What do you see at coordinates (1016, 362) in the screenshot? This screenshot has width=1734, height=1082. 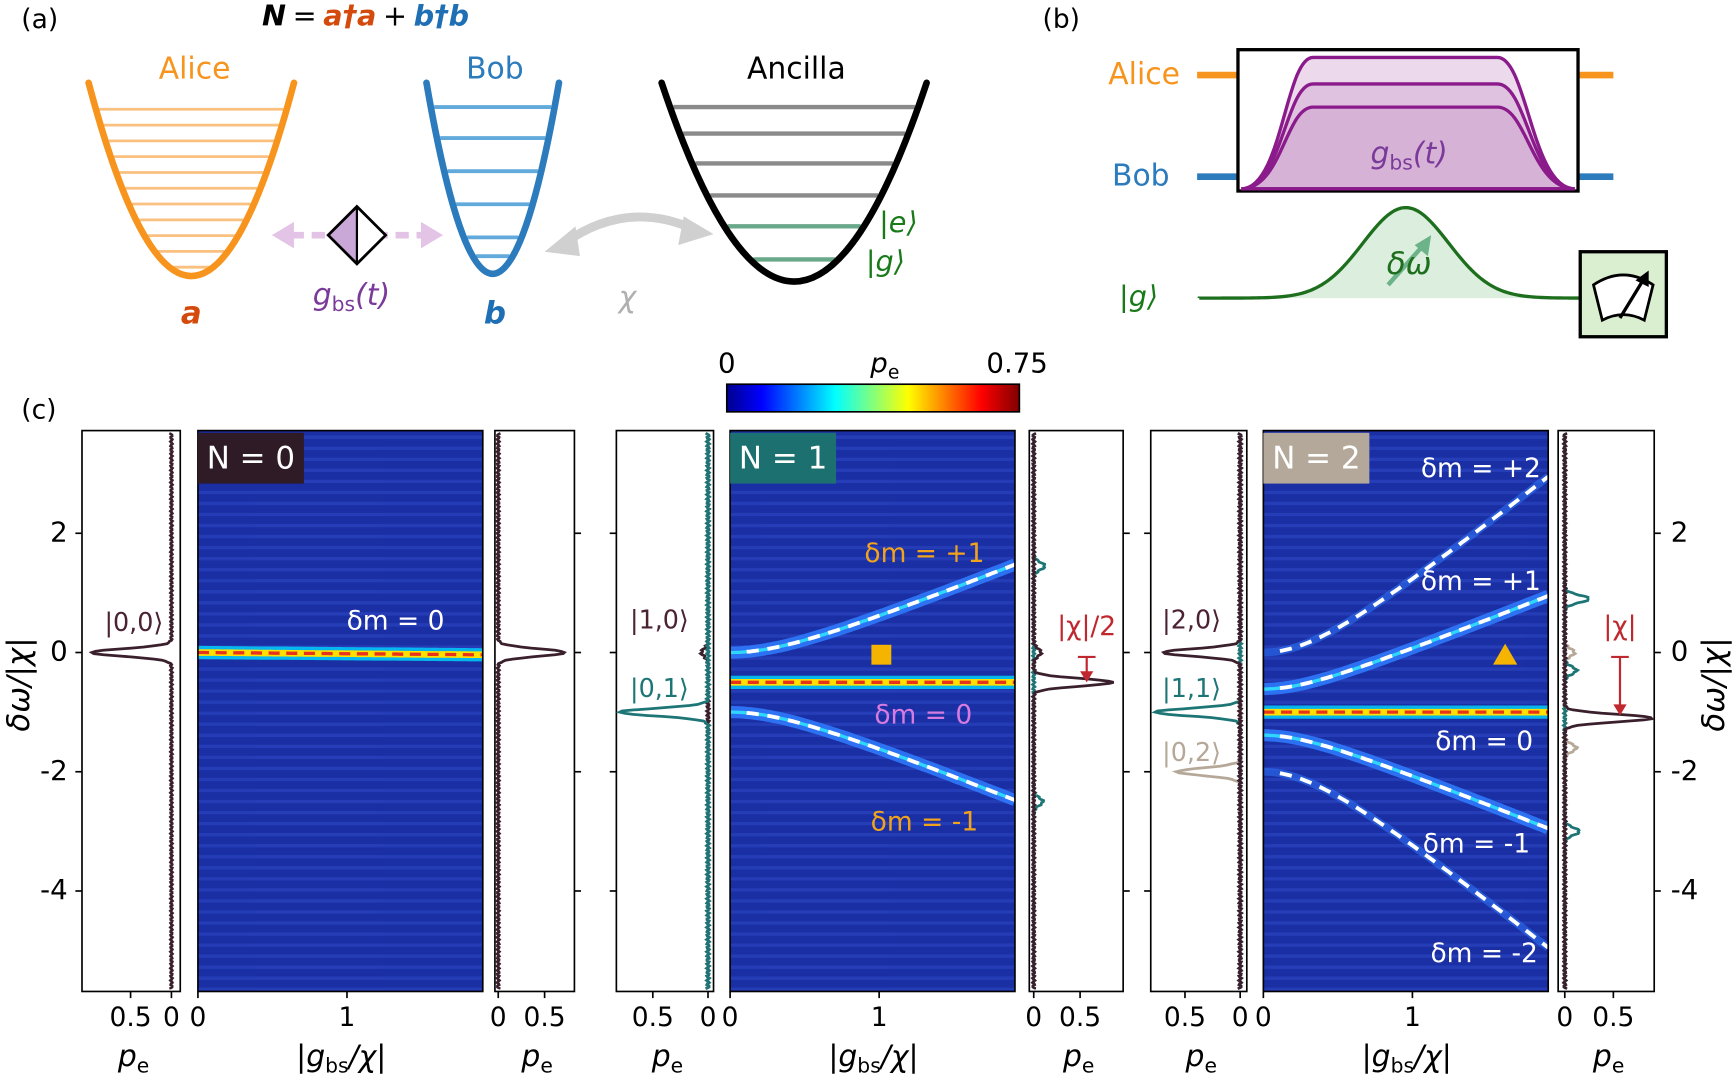 I see `colorbar-max: 0.75` at bounding box center [1016, 362].